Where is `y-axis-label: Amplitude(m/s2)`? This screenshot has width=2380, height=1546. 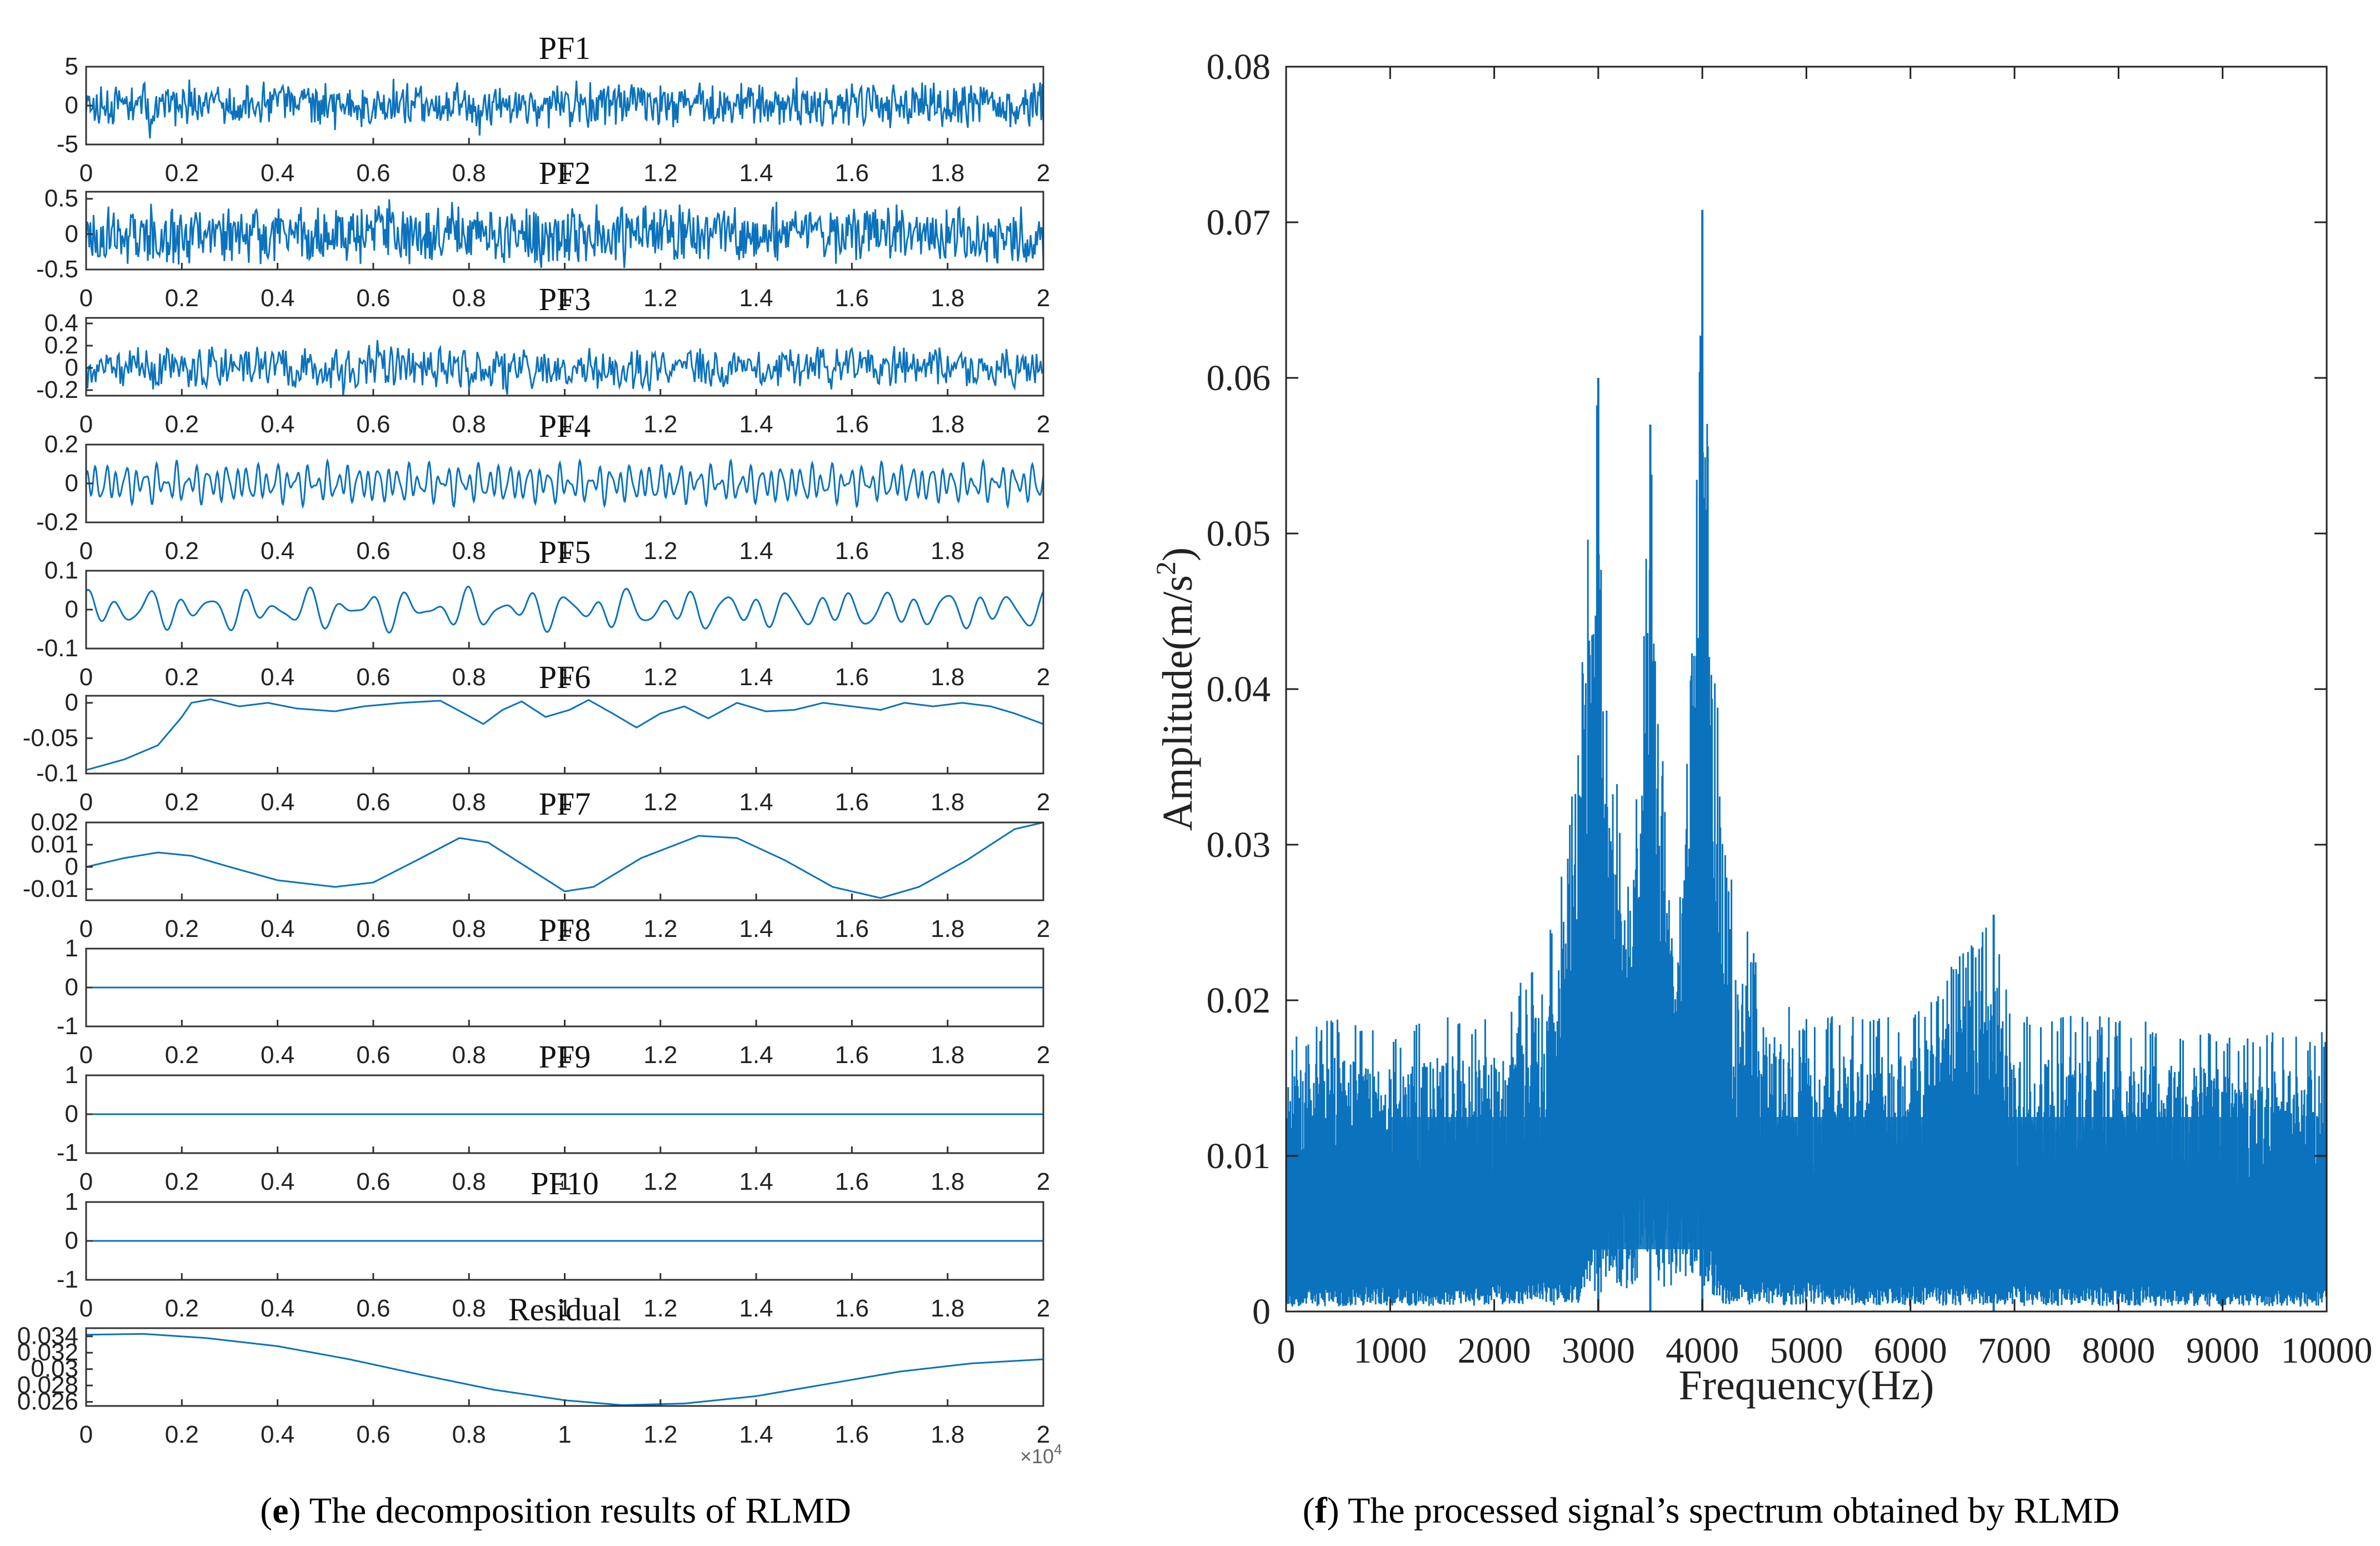 y-axis-label: Amplitude(m/s2) is located at coordinates (1175, 689).